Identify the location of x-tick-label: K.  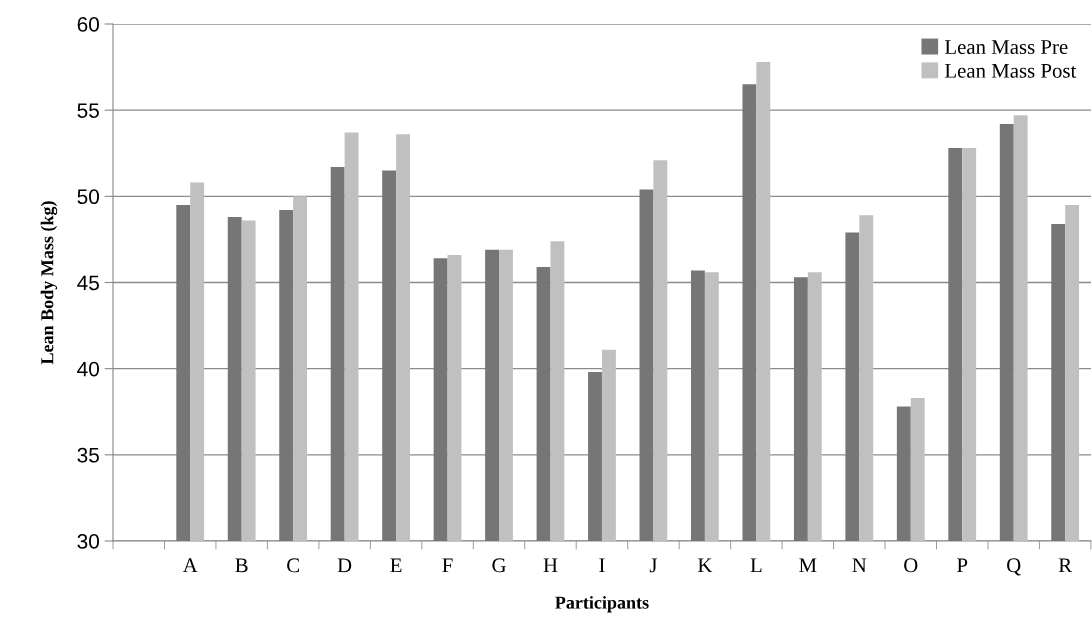
(705, 565).